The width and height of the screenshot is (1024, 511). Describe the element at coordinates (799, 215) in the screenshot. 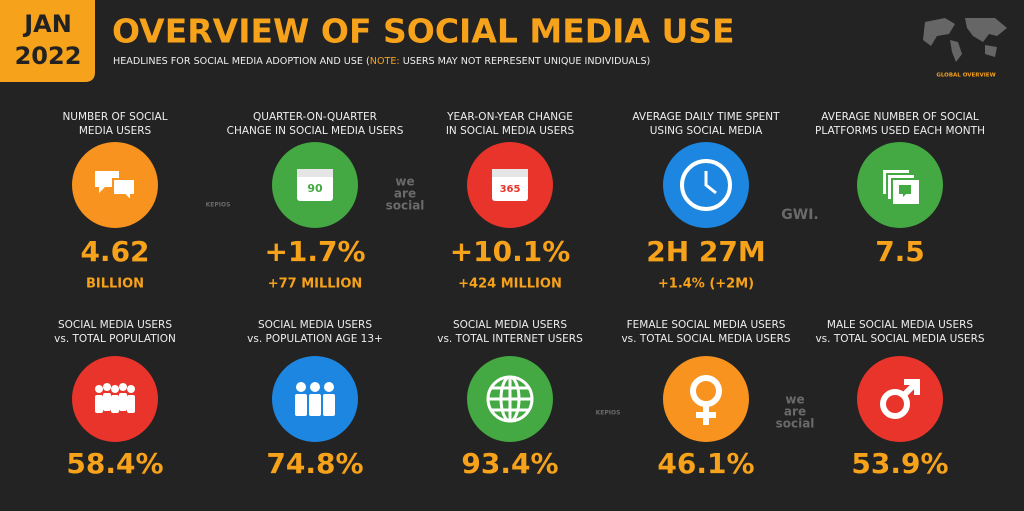

I see `watermark: GWI.` at that location.